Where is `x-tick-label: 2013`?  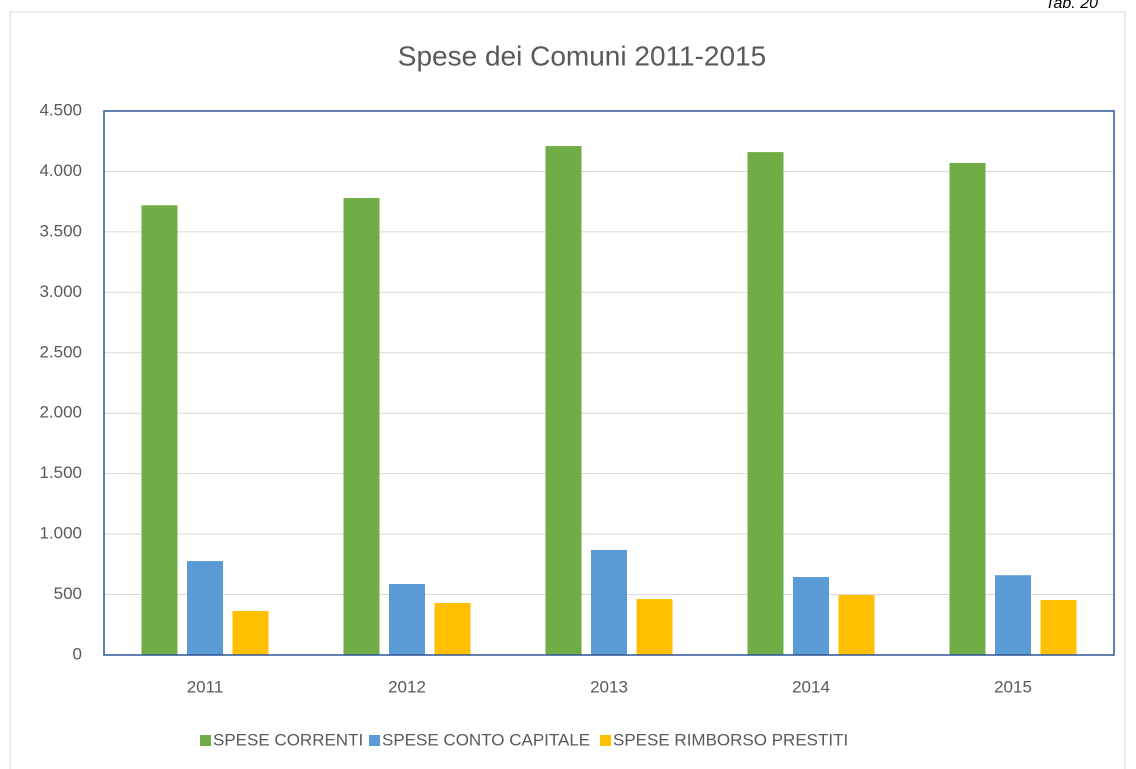 x-tick-label: 2013 is located at coordinates (609, 686).